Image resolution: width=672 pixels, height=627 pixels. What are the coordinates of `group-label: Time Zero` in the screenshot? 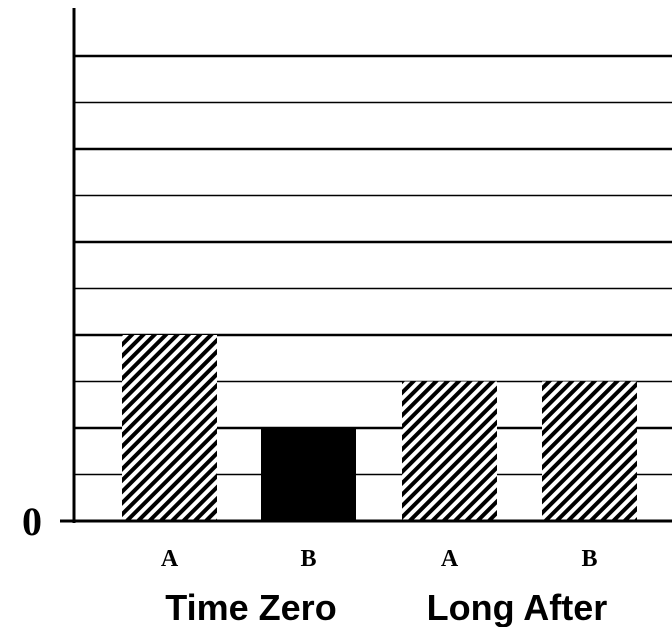 It's located at (250, 607).